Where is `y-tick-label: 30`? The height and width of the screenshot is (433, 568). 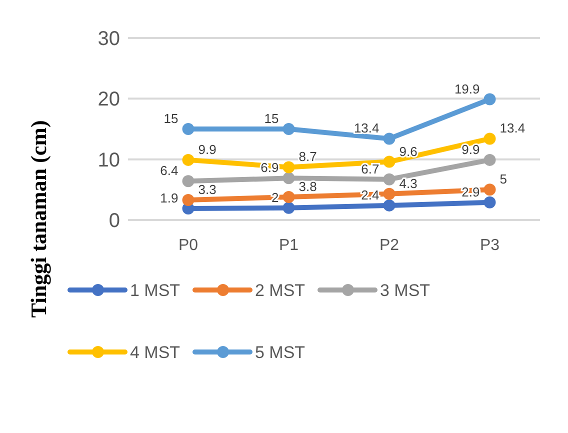
y-tick-label: 30 is located at coordinates (109, 39).